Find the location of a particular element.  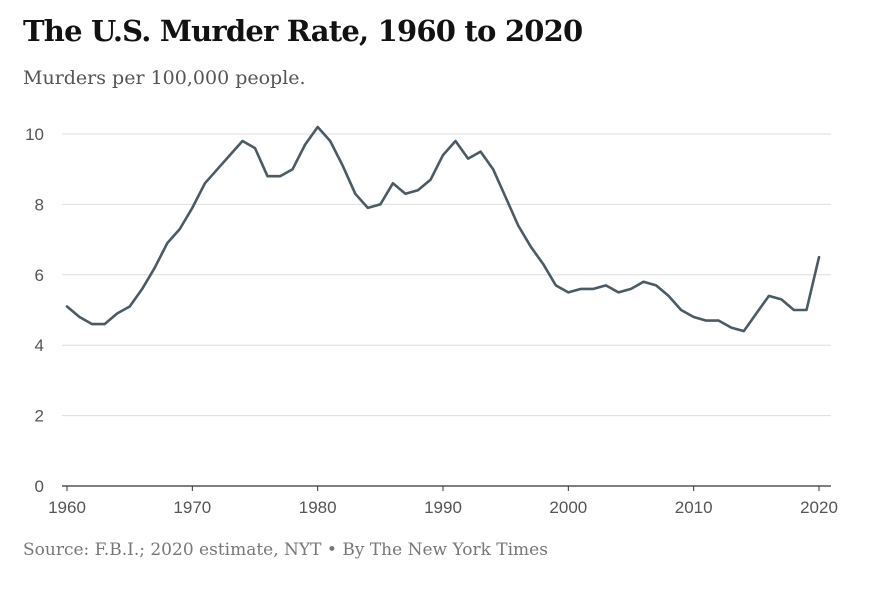

y-tick-label: 6 is located at coordinates (39, 275).